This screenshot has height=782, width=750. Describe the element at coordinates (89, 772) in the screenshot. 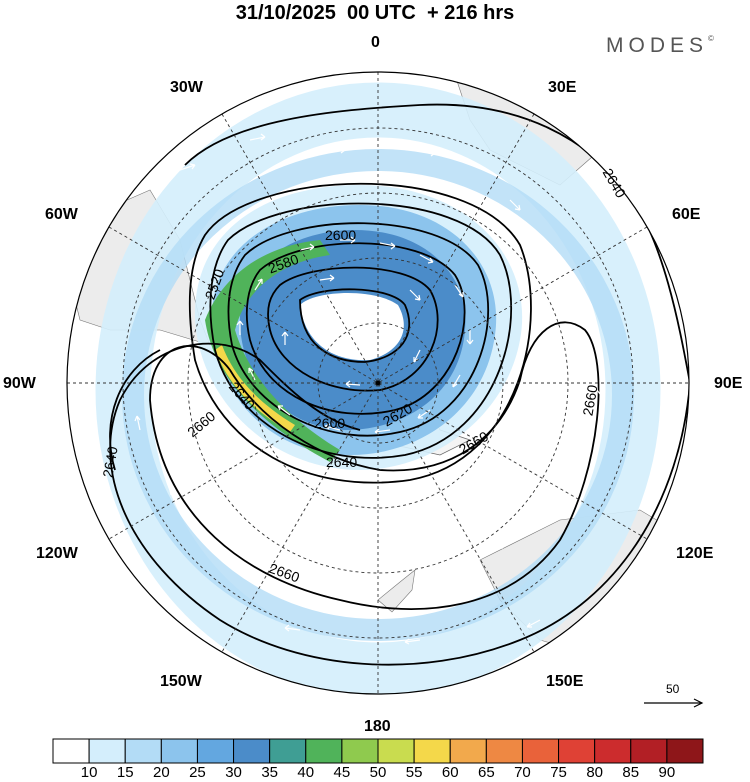

I see `colorbar-tick-label: 10` at that location.